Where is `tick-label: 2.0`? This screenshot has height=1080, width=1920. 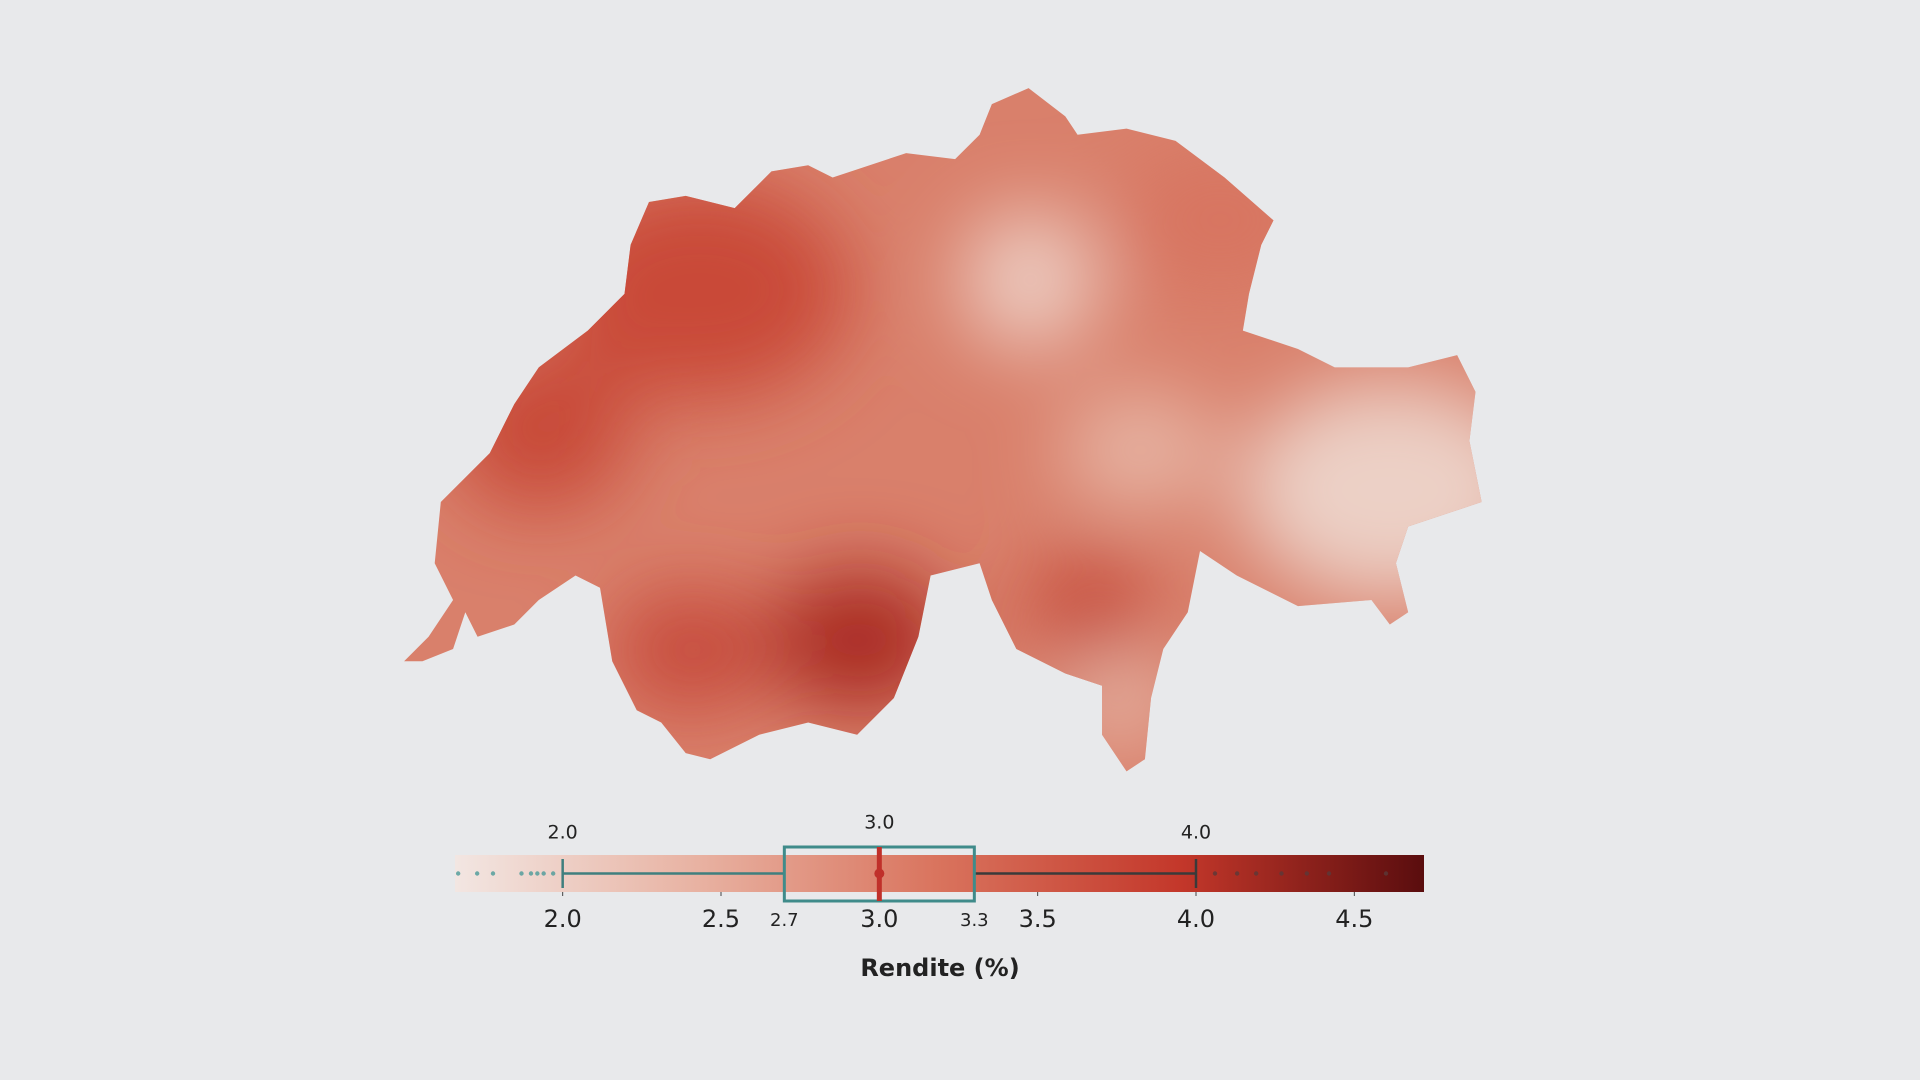 tick-label: 2.0 is located at coordinates (563, 919).